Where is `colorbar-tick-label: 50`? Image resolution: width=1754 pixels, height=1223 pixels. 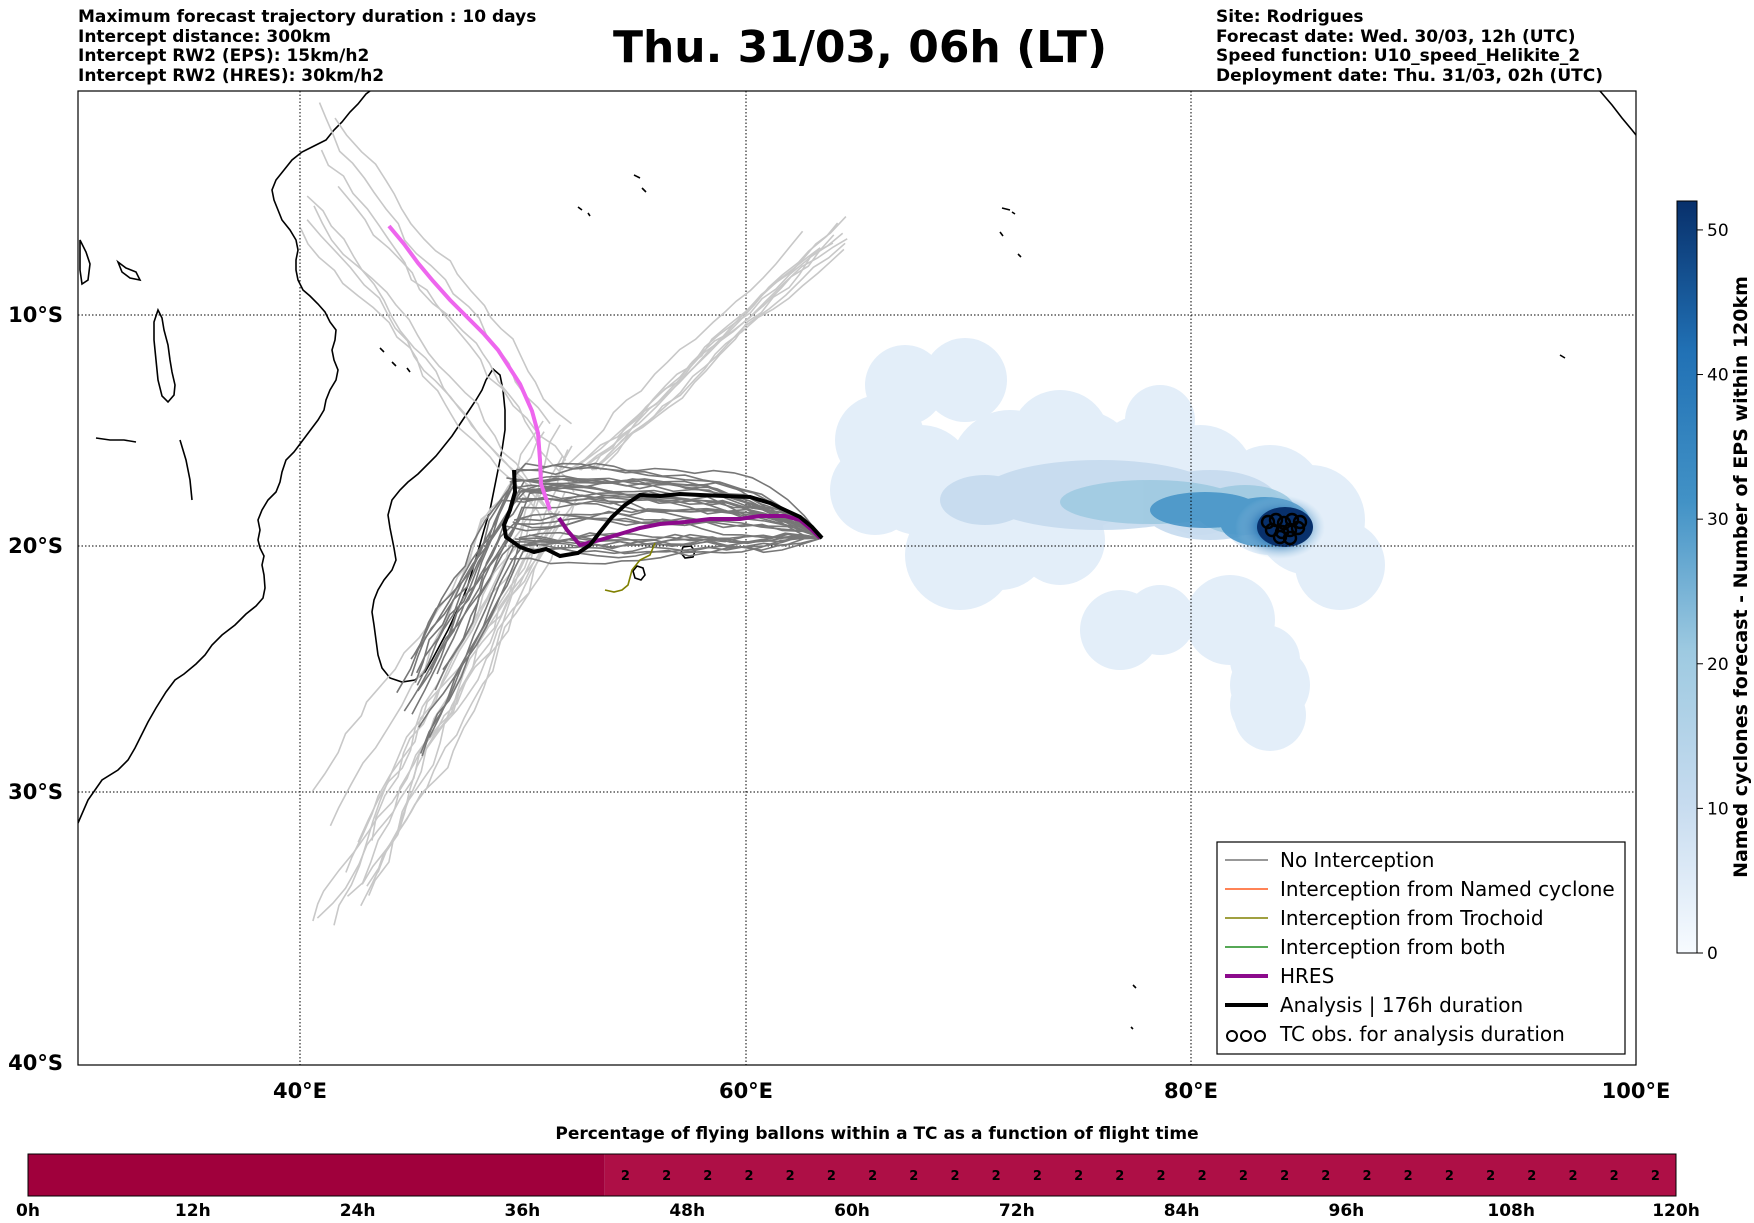 colorbar-tick-label: 50 is located at coordinates (1718, 231).